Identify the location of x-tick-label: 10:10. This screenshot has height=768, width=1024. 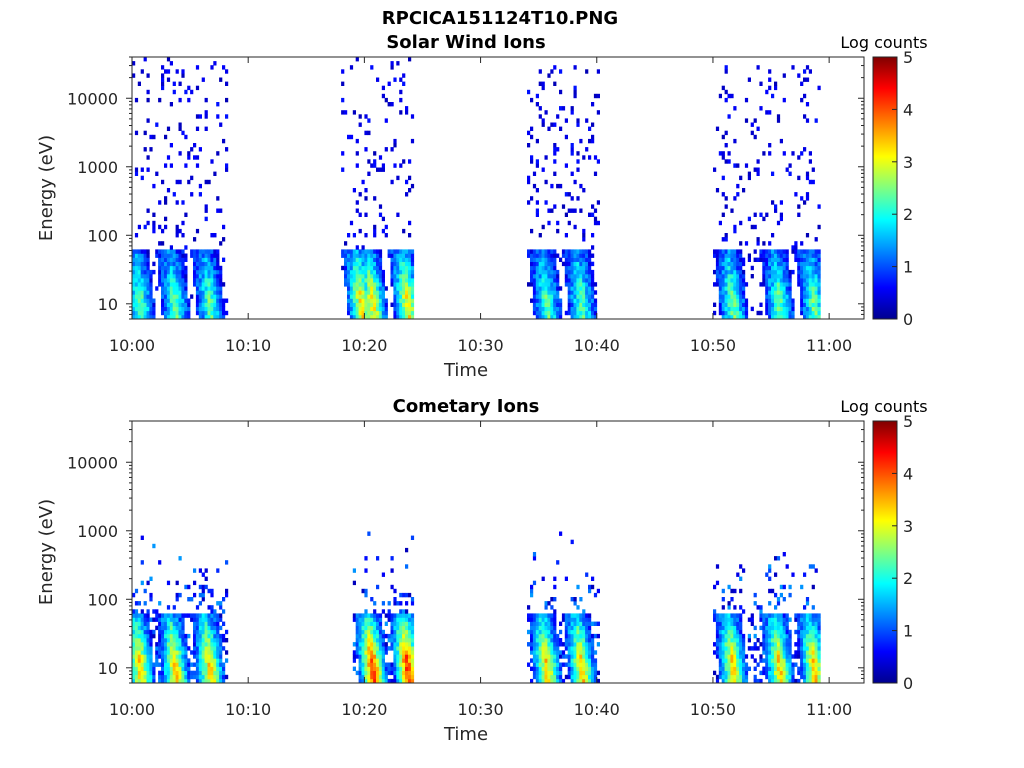
(248, 345).